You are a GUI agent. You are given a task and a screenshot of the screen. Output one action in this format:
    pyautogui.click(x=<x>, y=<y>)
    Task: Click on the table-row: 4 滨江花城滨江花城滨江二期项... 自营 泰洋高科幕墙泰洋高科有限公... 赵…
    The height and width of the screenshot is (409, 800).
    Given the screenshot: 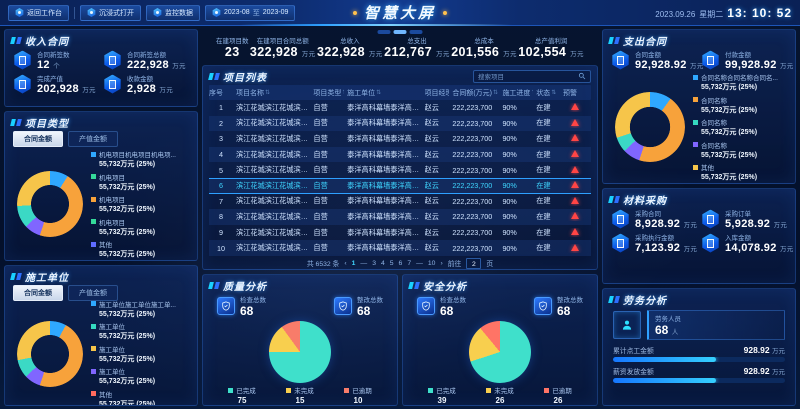 What is the action you would take?
    pyautogui.click(x=400, y=154)
    